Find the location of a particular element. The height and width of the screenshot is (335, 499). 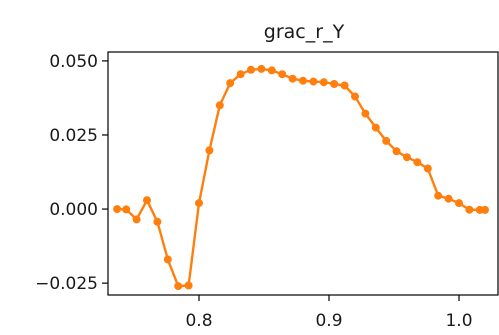

x-axis: 0.8 0.9 1.0 is located at coordinates (329, 313).